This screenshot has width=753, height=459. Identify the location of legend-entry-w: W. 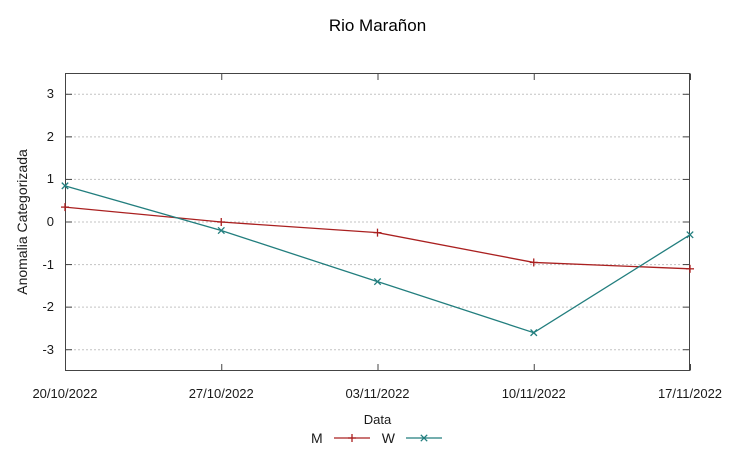
(413, 438).